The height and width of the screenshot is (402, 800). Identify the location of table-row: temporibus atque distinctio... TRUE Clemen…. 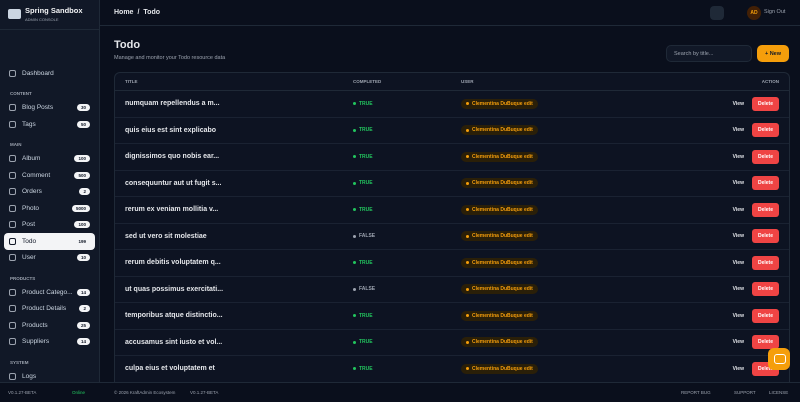
(452, 316).